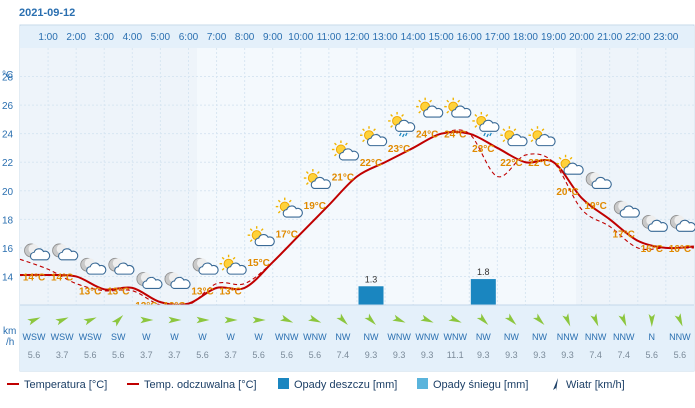  I want to click on hour-label: 1:00, so click(48, 37).